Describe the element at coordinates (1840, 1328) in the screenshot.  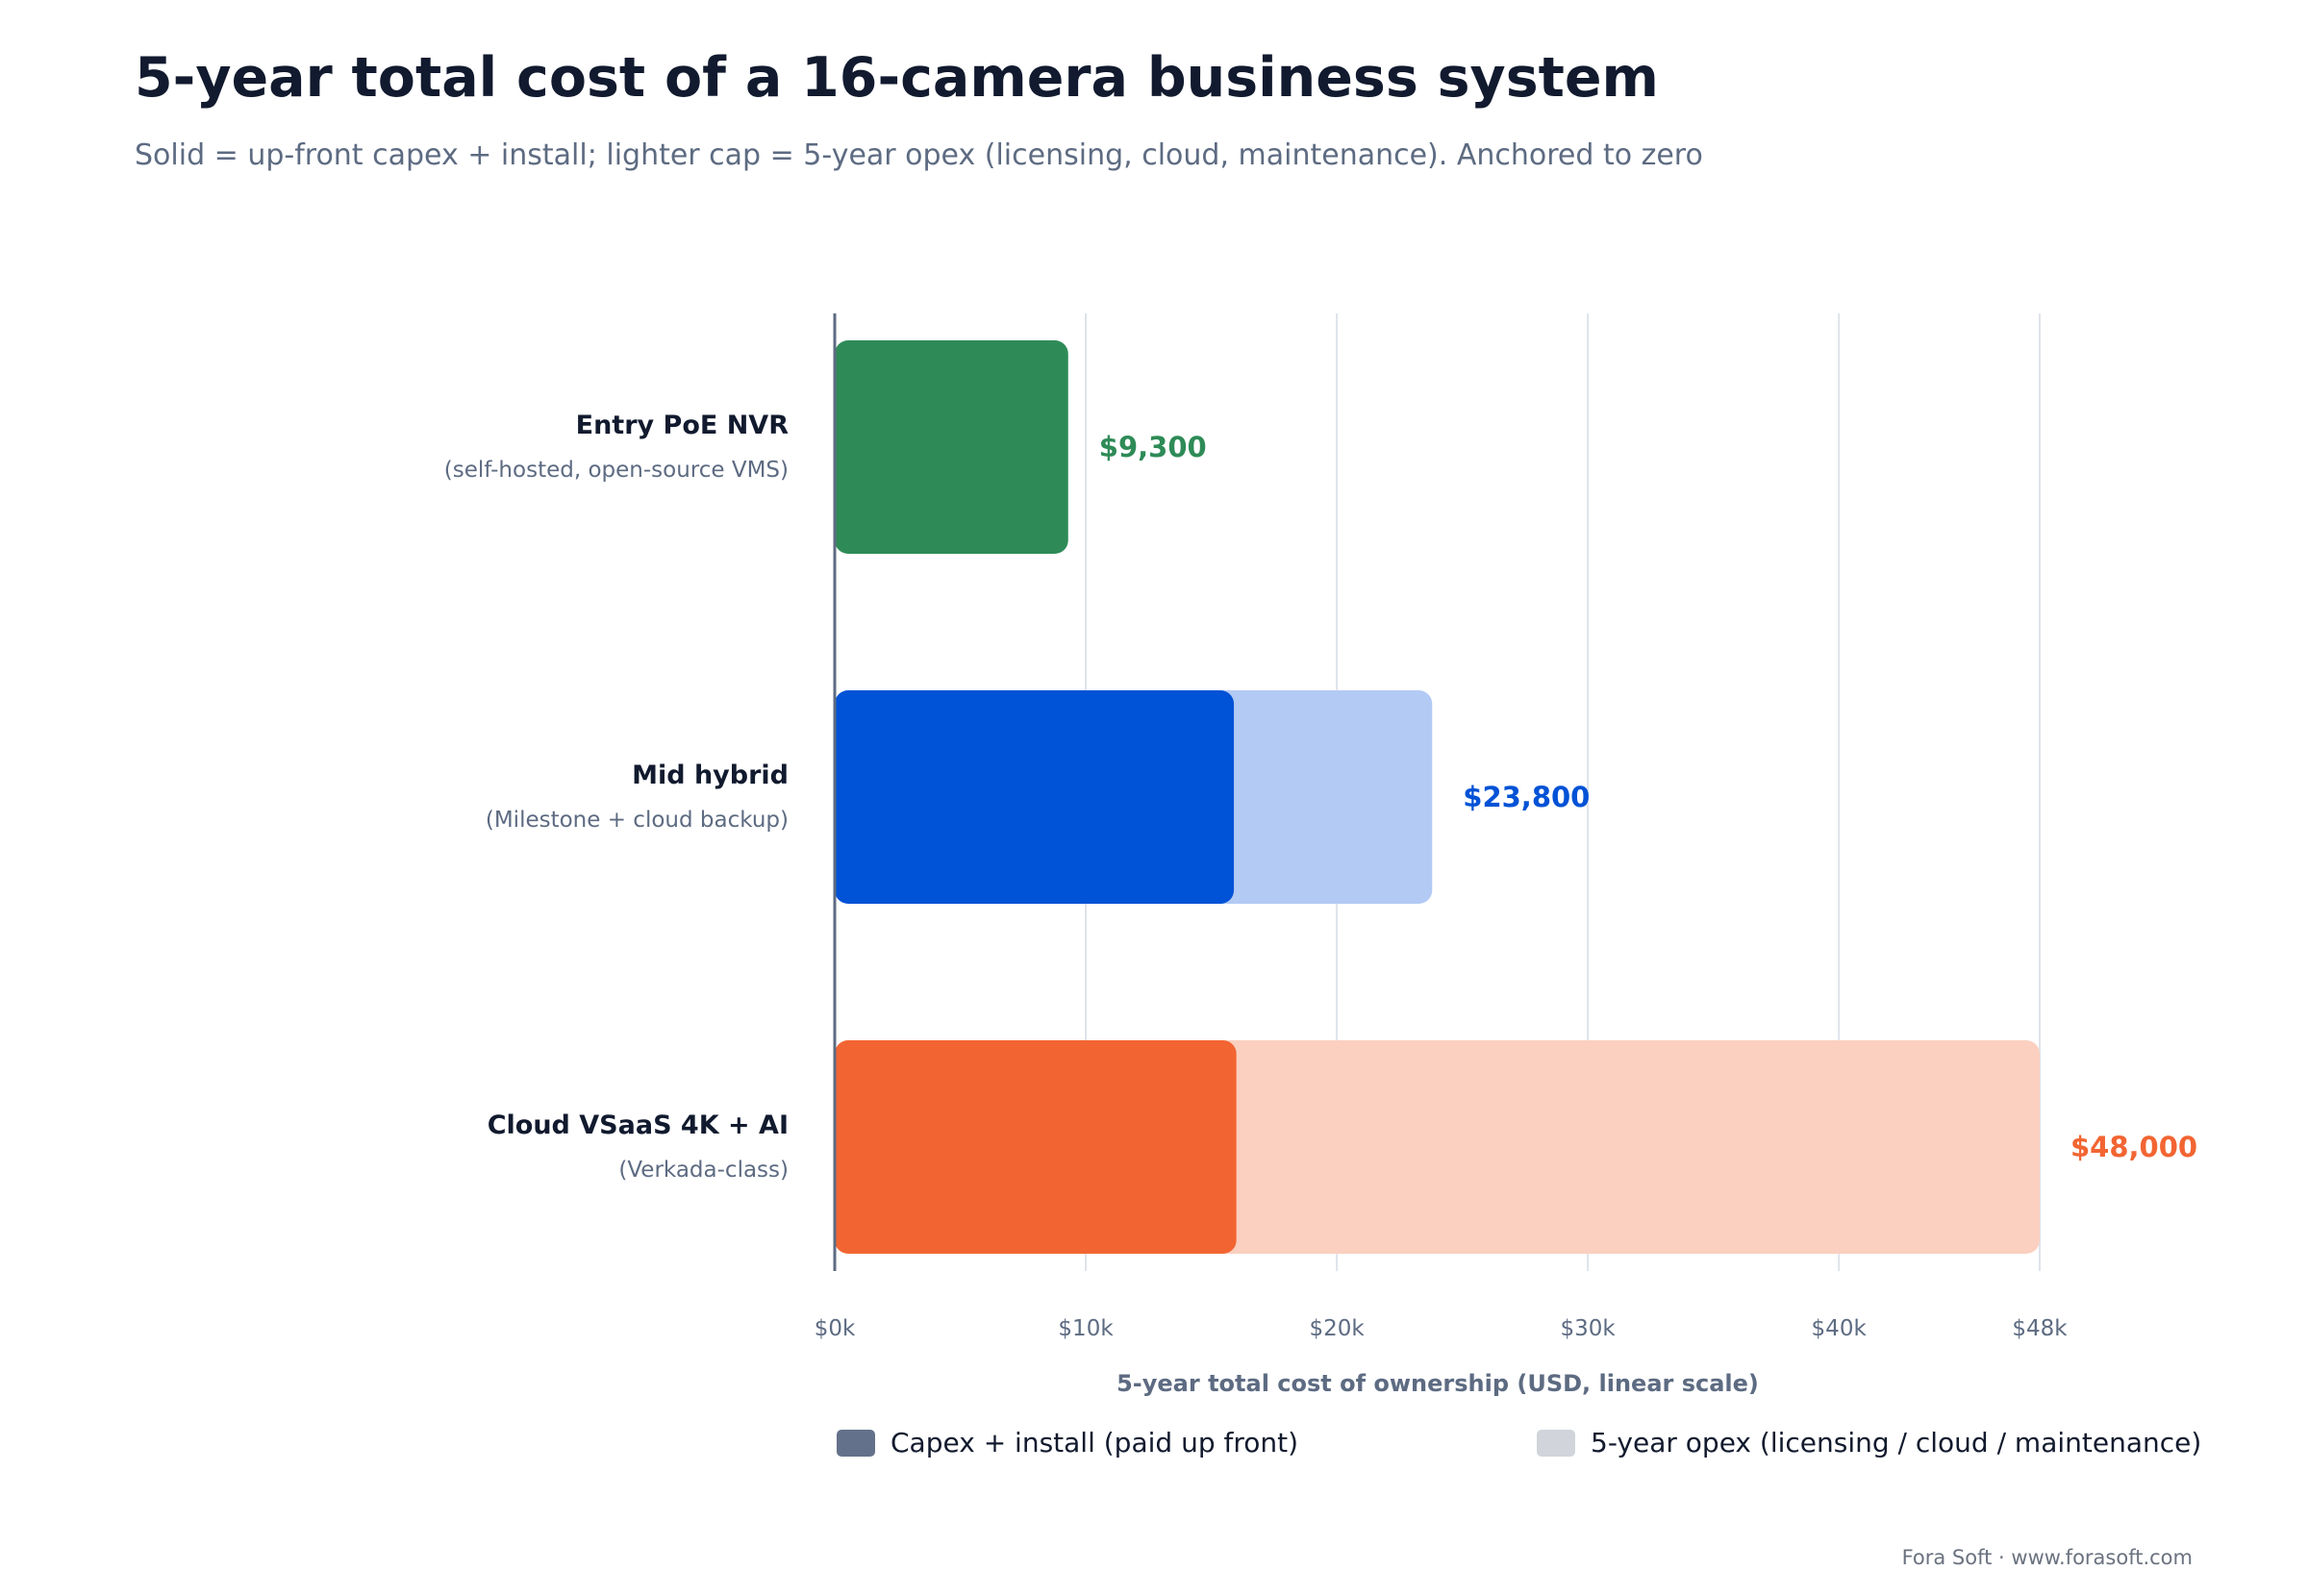
I see `x-tick-label: $40k` at that location.